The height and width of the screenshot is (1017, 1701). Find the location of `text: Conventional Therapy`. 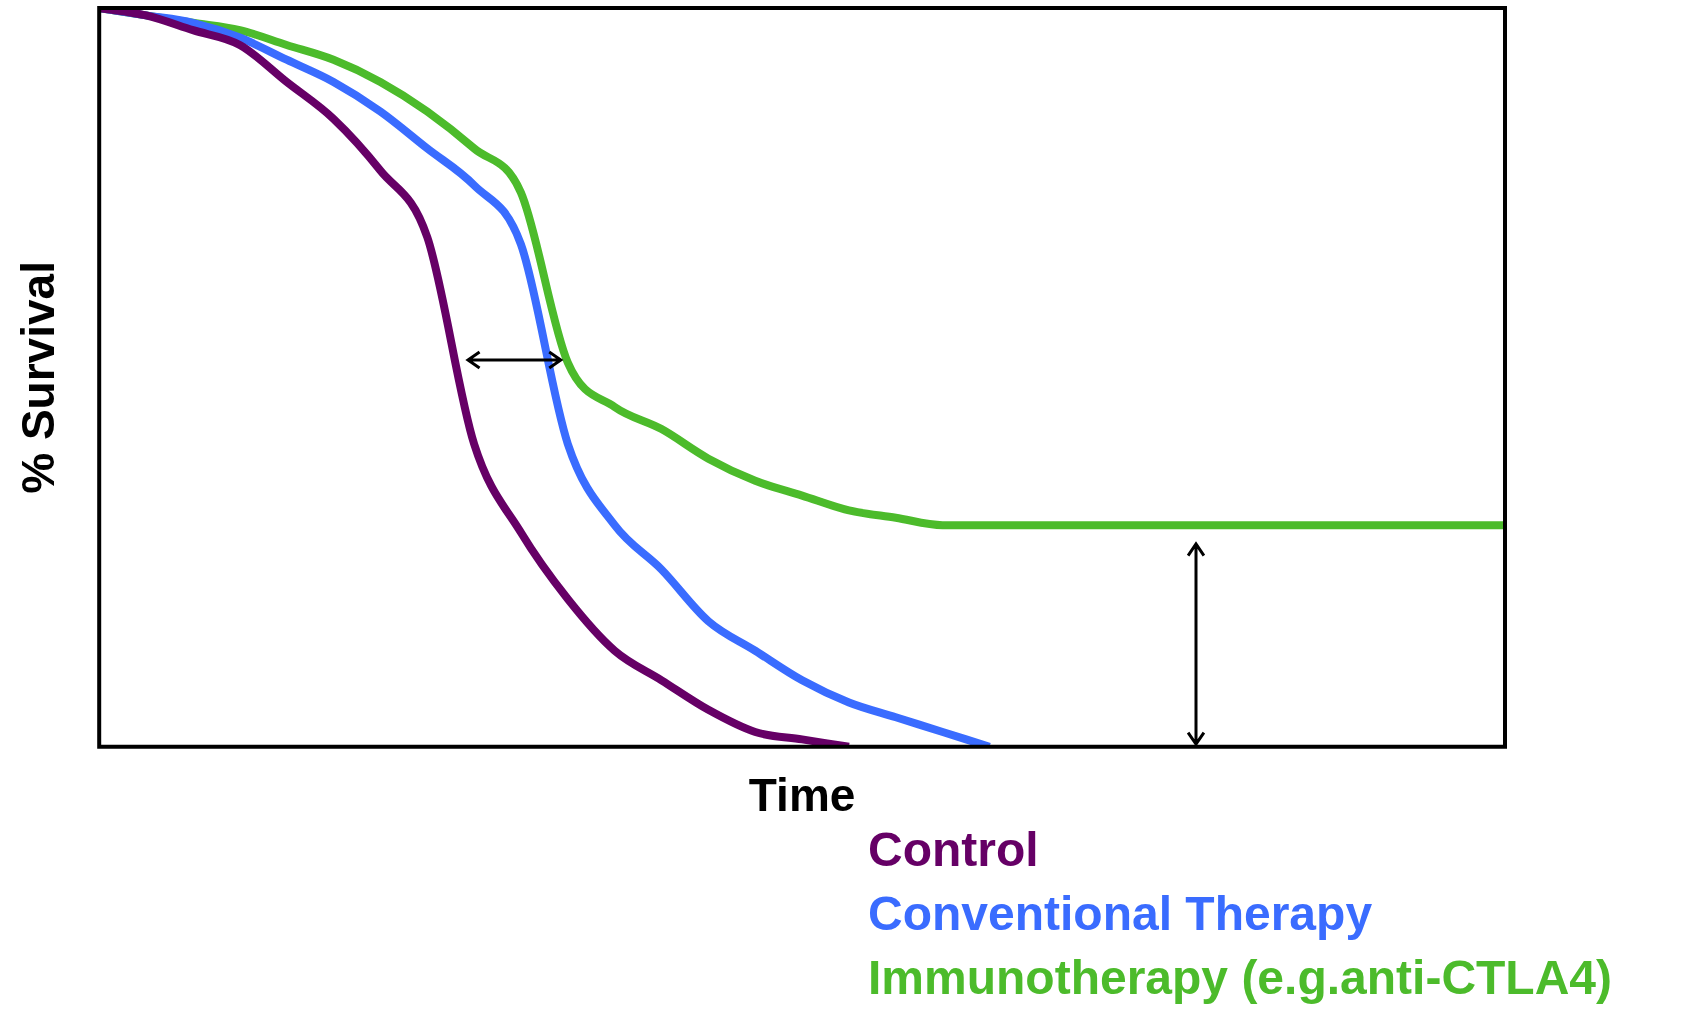

text: Conventional Therapy is located at coordinates (1121, 914).